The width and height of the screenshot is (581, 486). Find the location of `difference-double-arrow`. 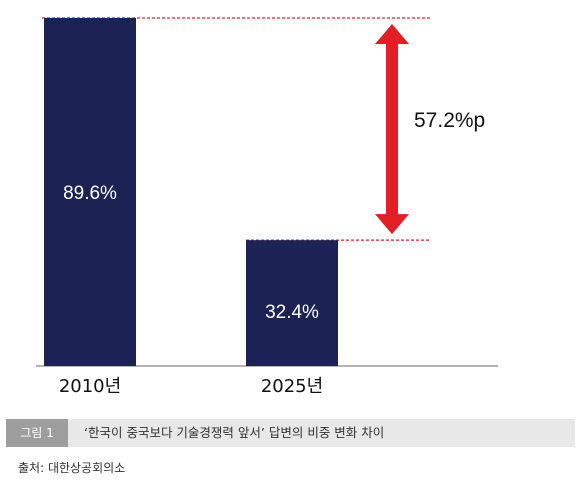

difference-double-arrow is located at coordinates (392, 129).